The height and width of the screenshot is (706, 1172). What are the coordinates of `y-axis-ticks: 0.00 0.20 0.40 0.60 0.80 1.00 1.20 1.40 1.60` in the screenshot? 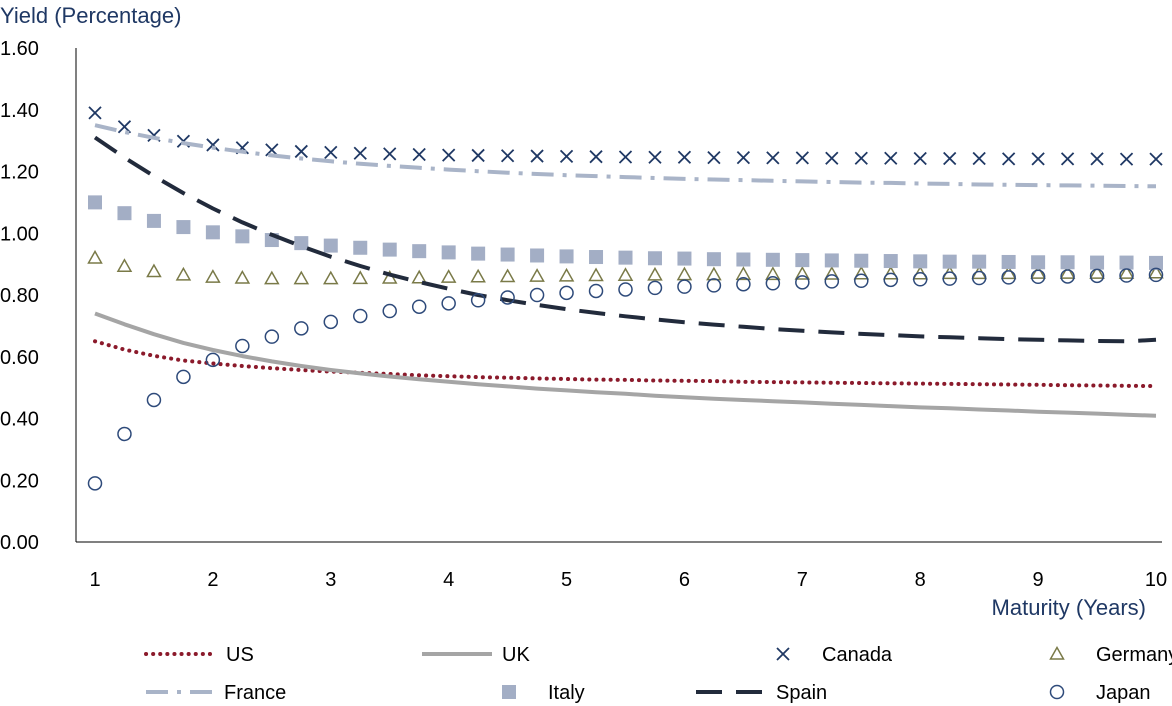 It's located at (19, 296).